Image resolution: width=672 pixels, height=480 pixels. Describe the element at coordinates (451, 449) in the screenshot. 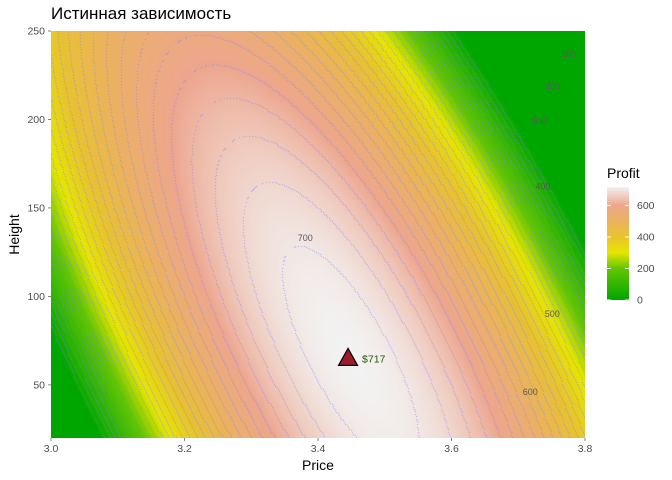

I see `x-tick-label: 3.6` at that location.